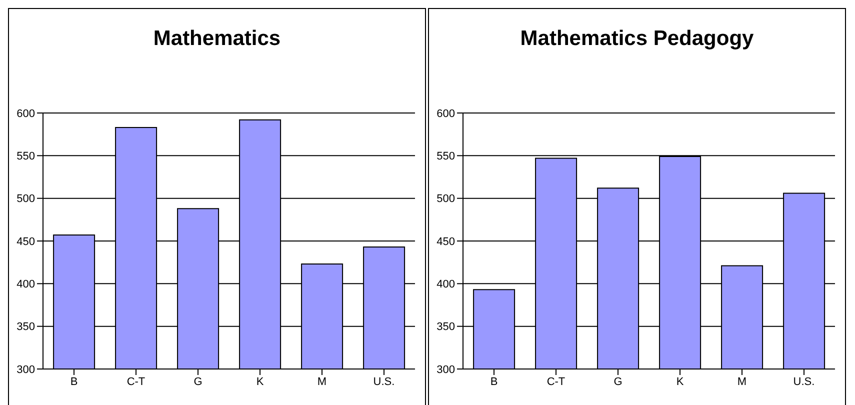  I want to click on chart-title: Mathematics Pedagogy, so click(637, 39).